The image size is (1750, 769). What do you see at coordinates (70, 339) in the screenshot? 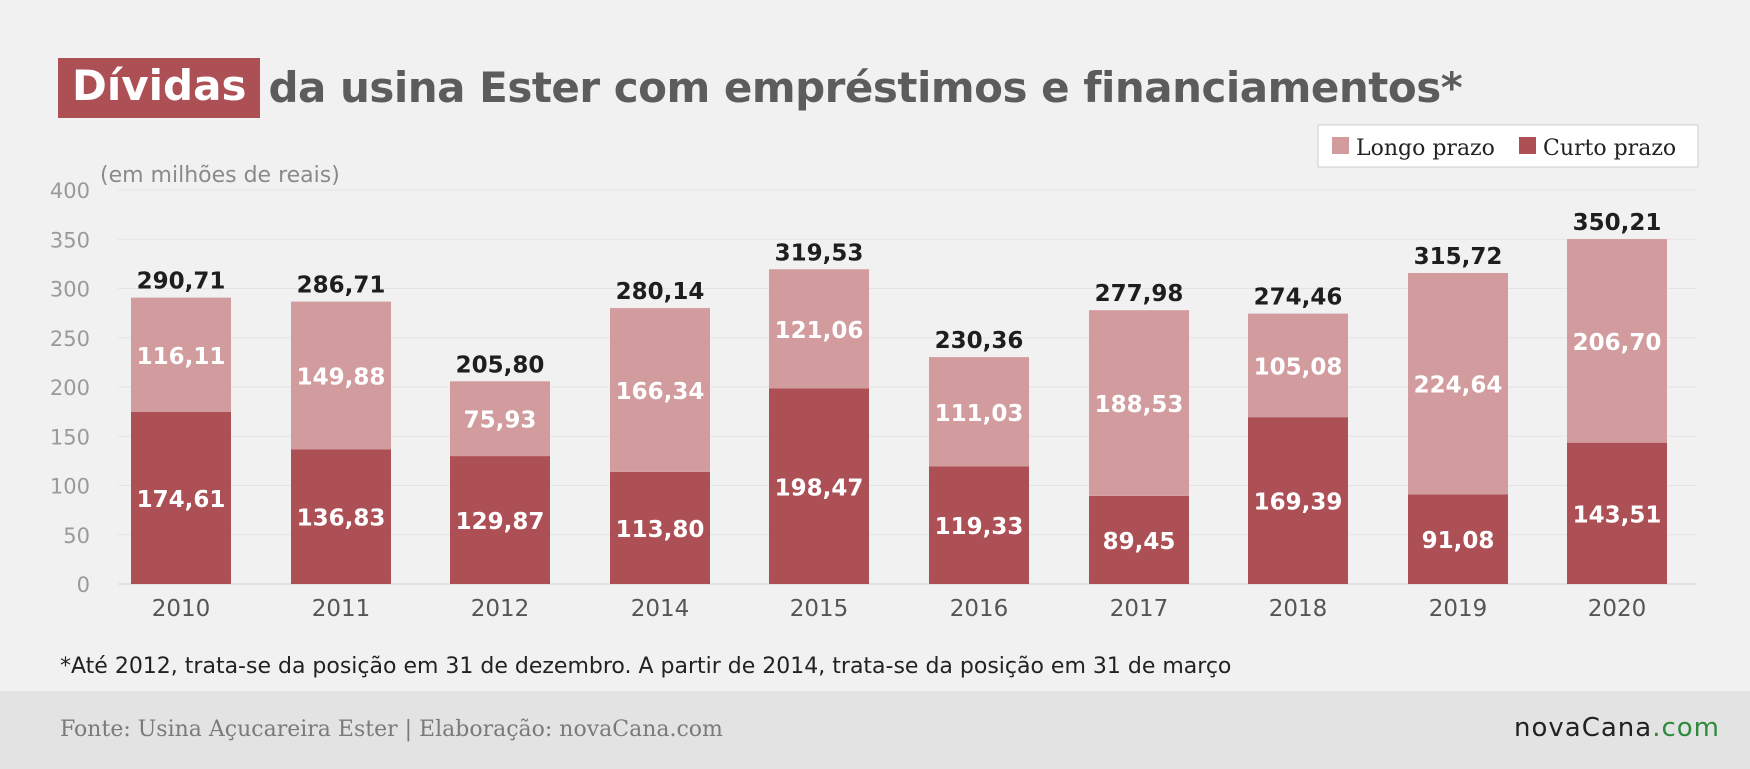
I see `y-tick-label: 250` at bounding box center [70, 339].